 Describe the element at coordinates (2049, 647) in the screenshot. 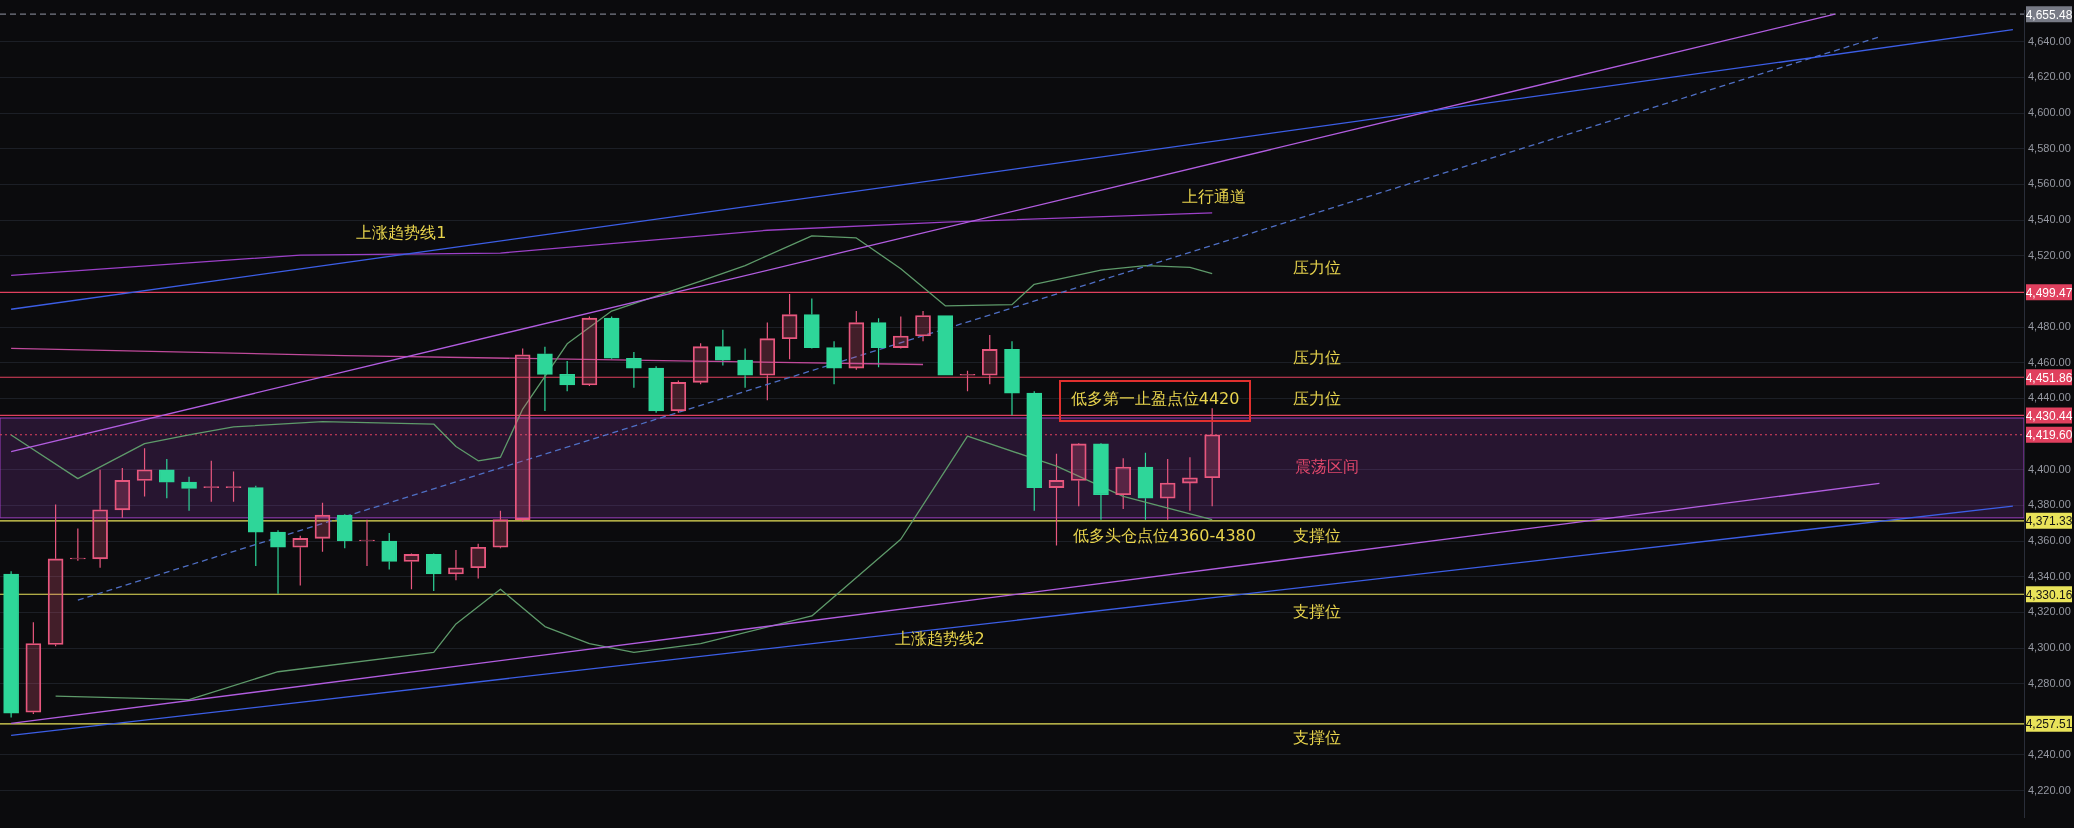

I see `y-tick-label: 4,300.00` at that location.